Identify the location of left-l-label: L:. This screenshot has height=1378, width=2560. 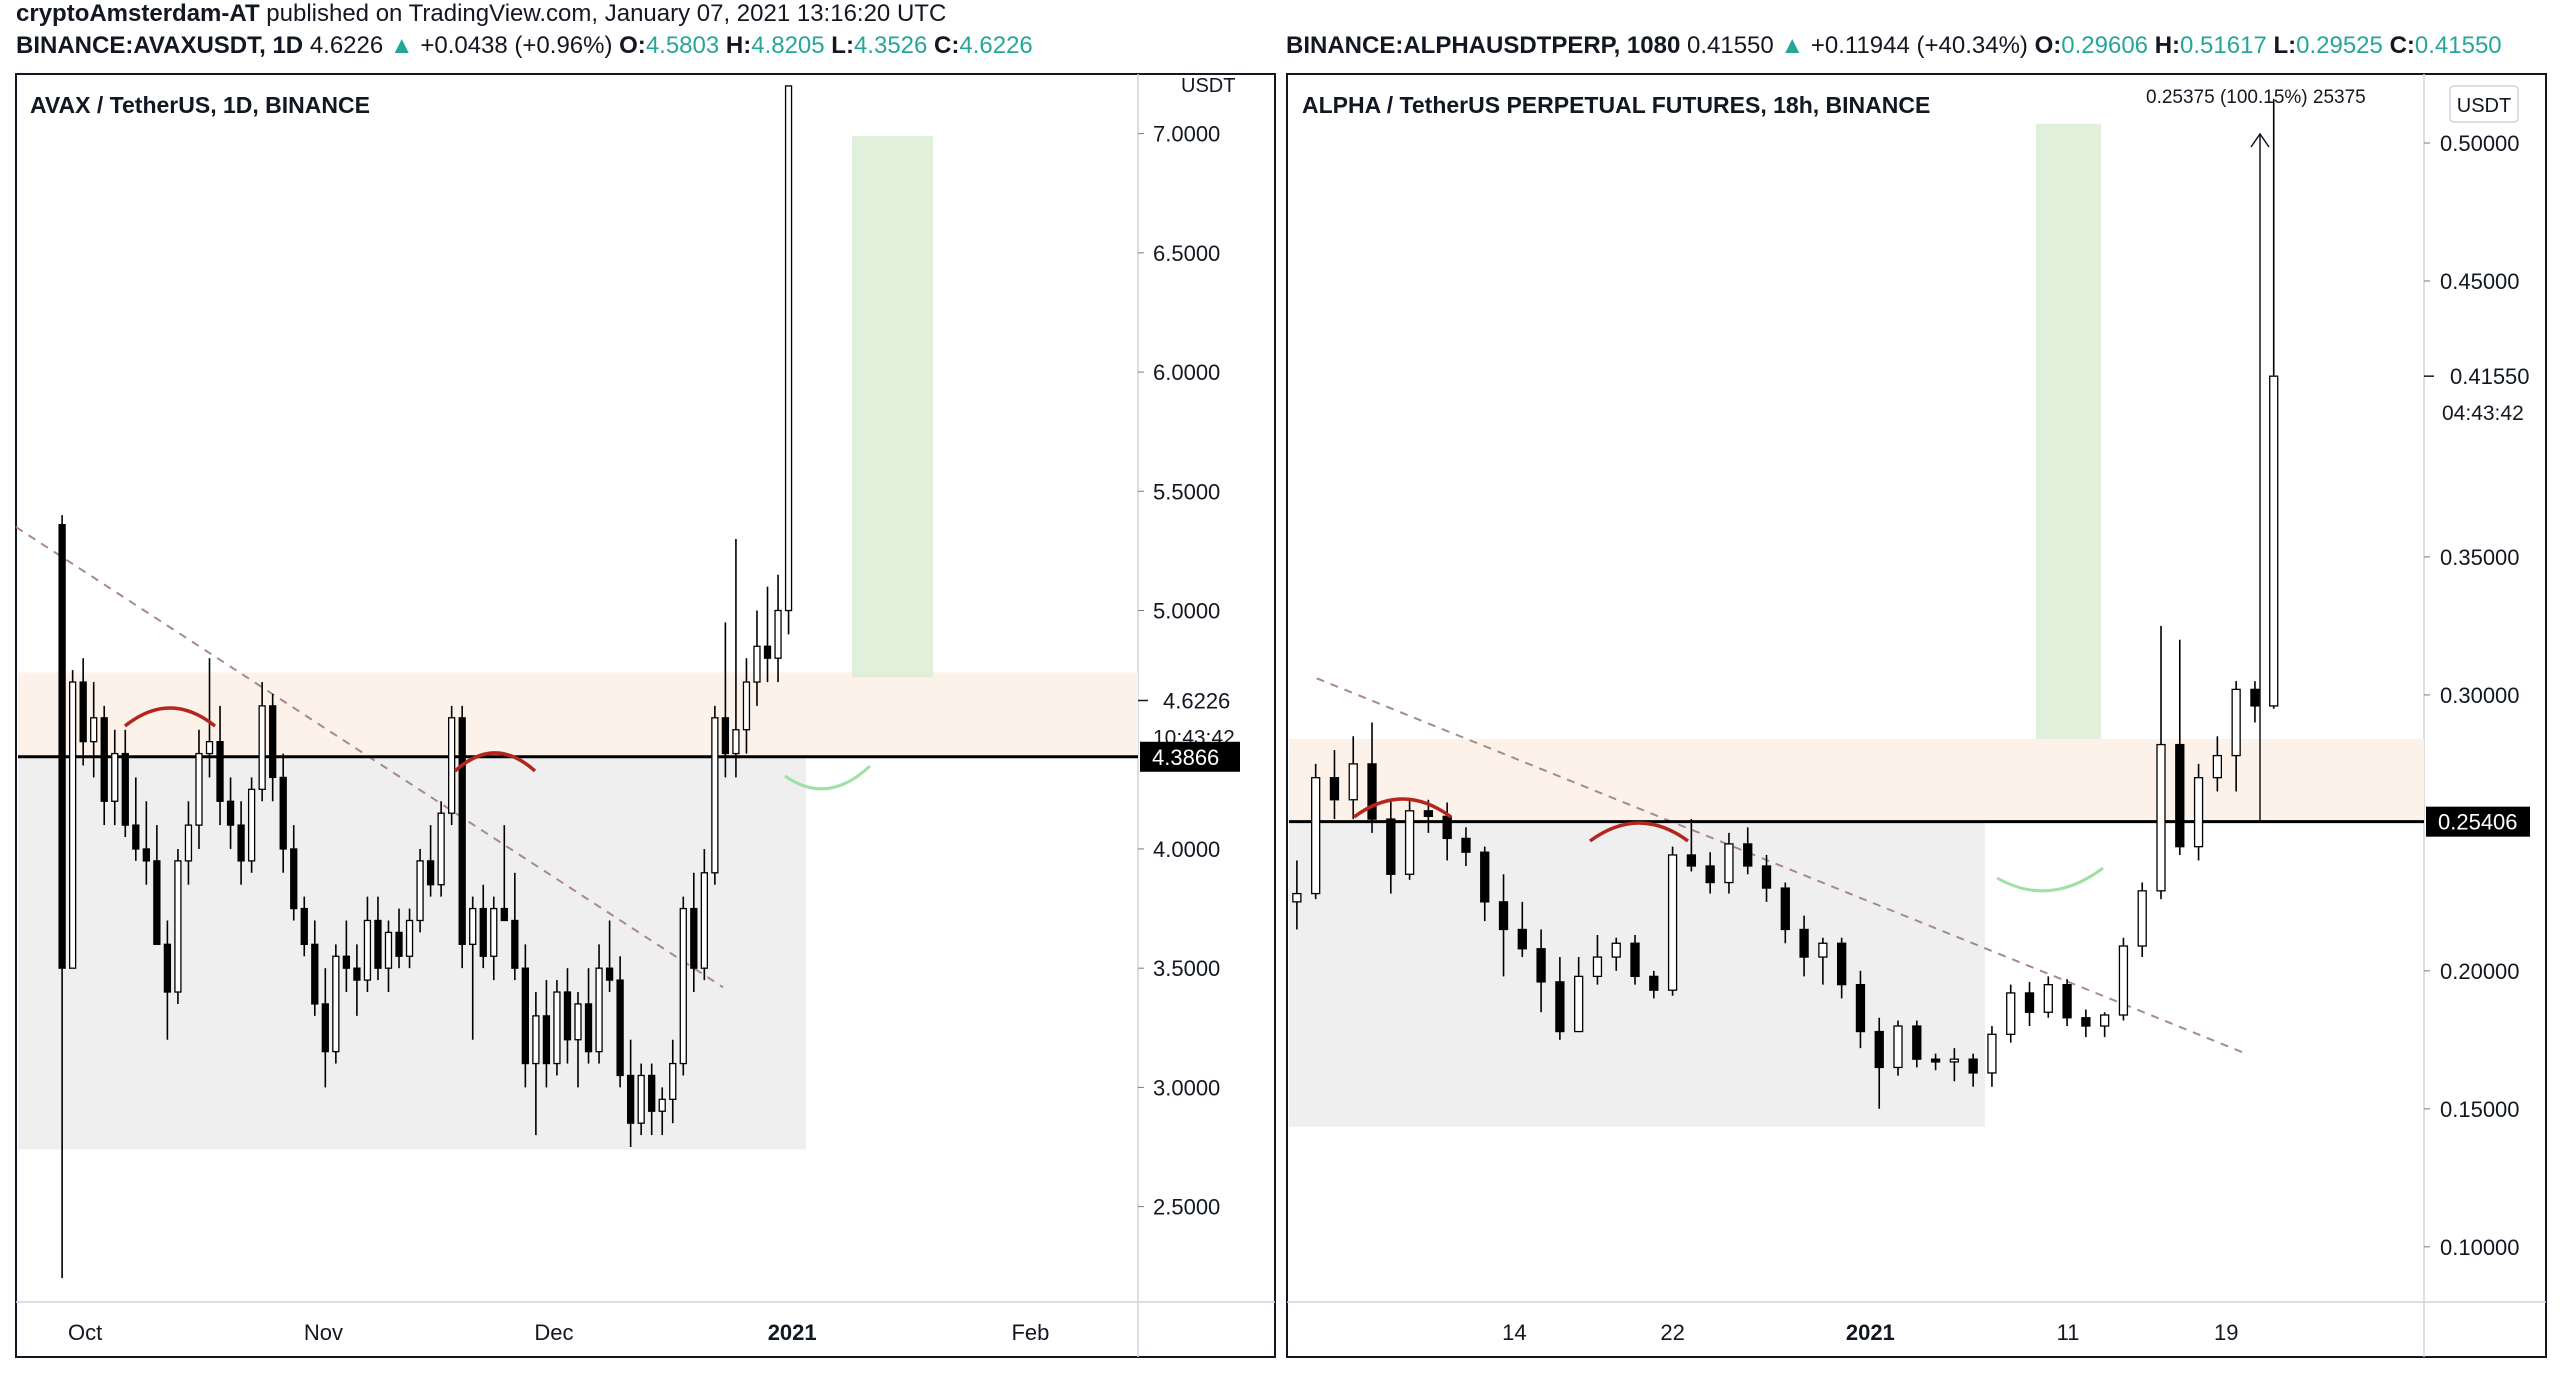
(842, 45).